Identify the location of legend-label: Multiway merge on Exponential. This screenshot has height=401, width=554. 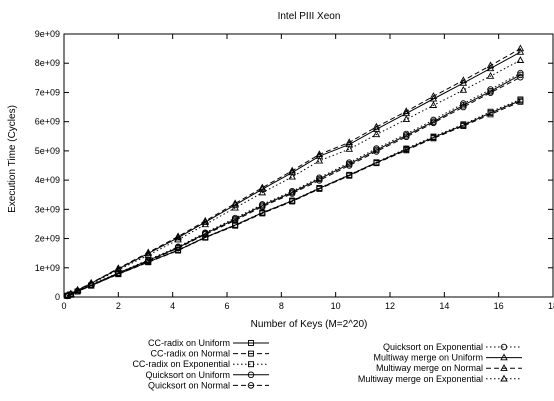
(420, 379).